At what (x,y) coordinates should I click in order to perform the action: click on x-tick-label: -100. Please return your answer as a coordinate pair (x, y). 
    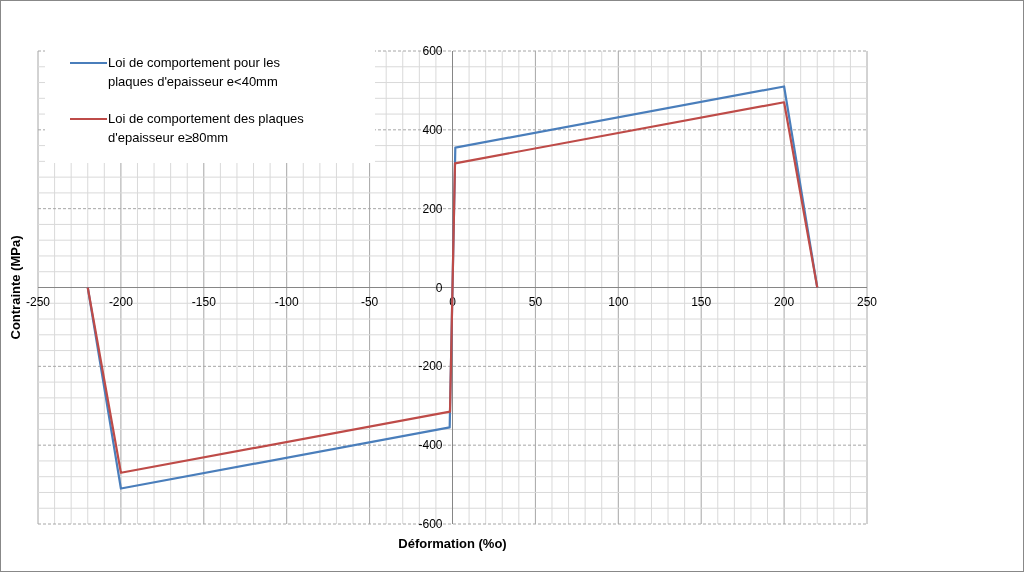
    Looking at the image, I should click on (287, 301).